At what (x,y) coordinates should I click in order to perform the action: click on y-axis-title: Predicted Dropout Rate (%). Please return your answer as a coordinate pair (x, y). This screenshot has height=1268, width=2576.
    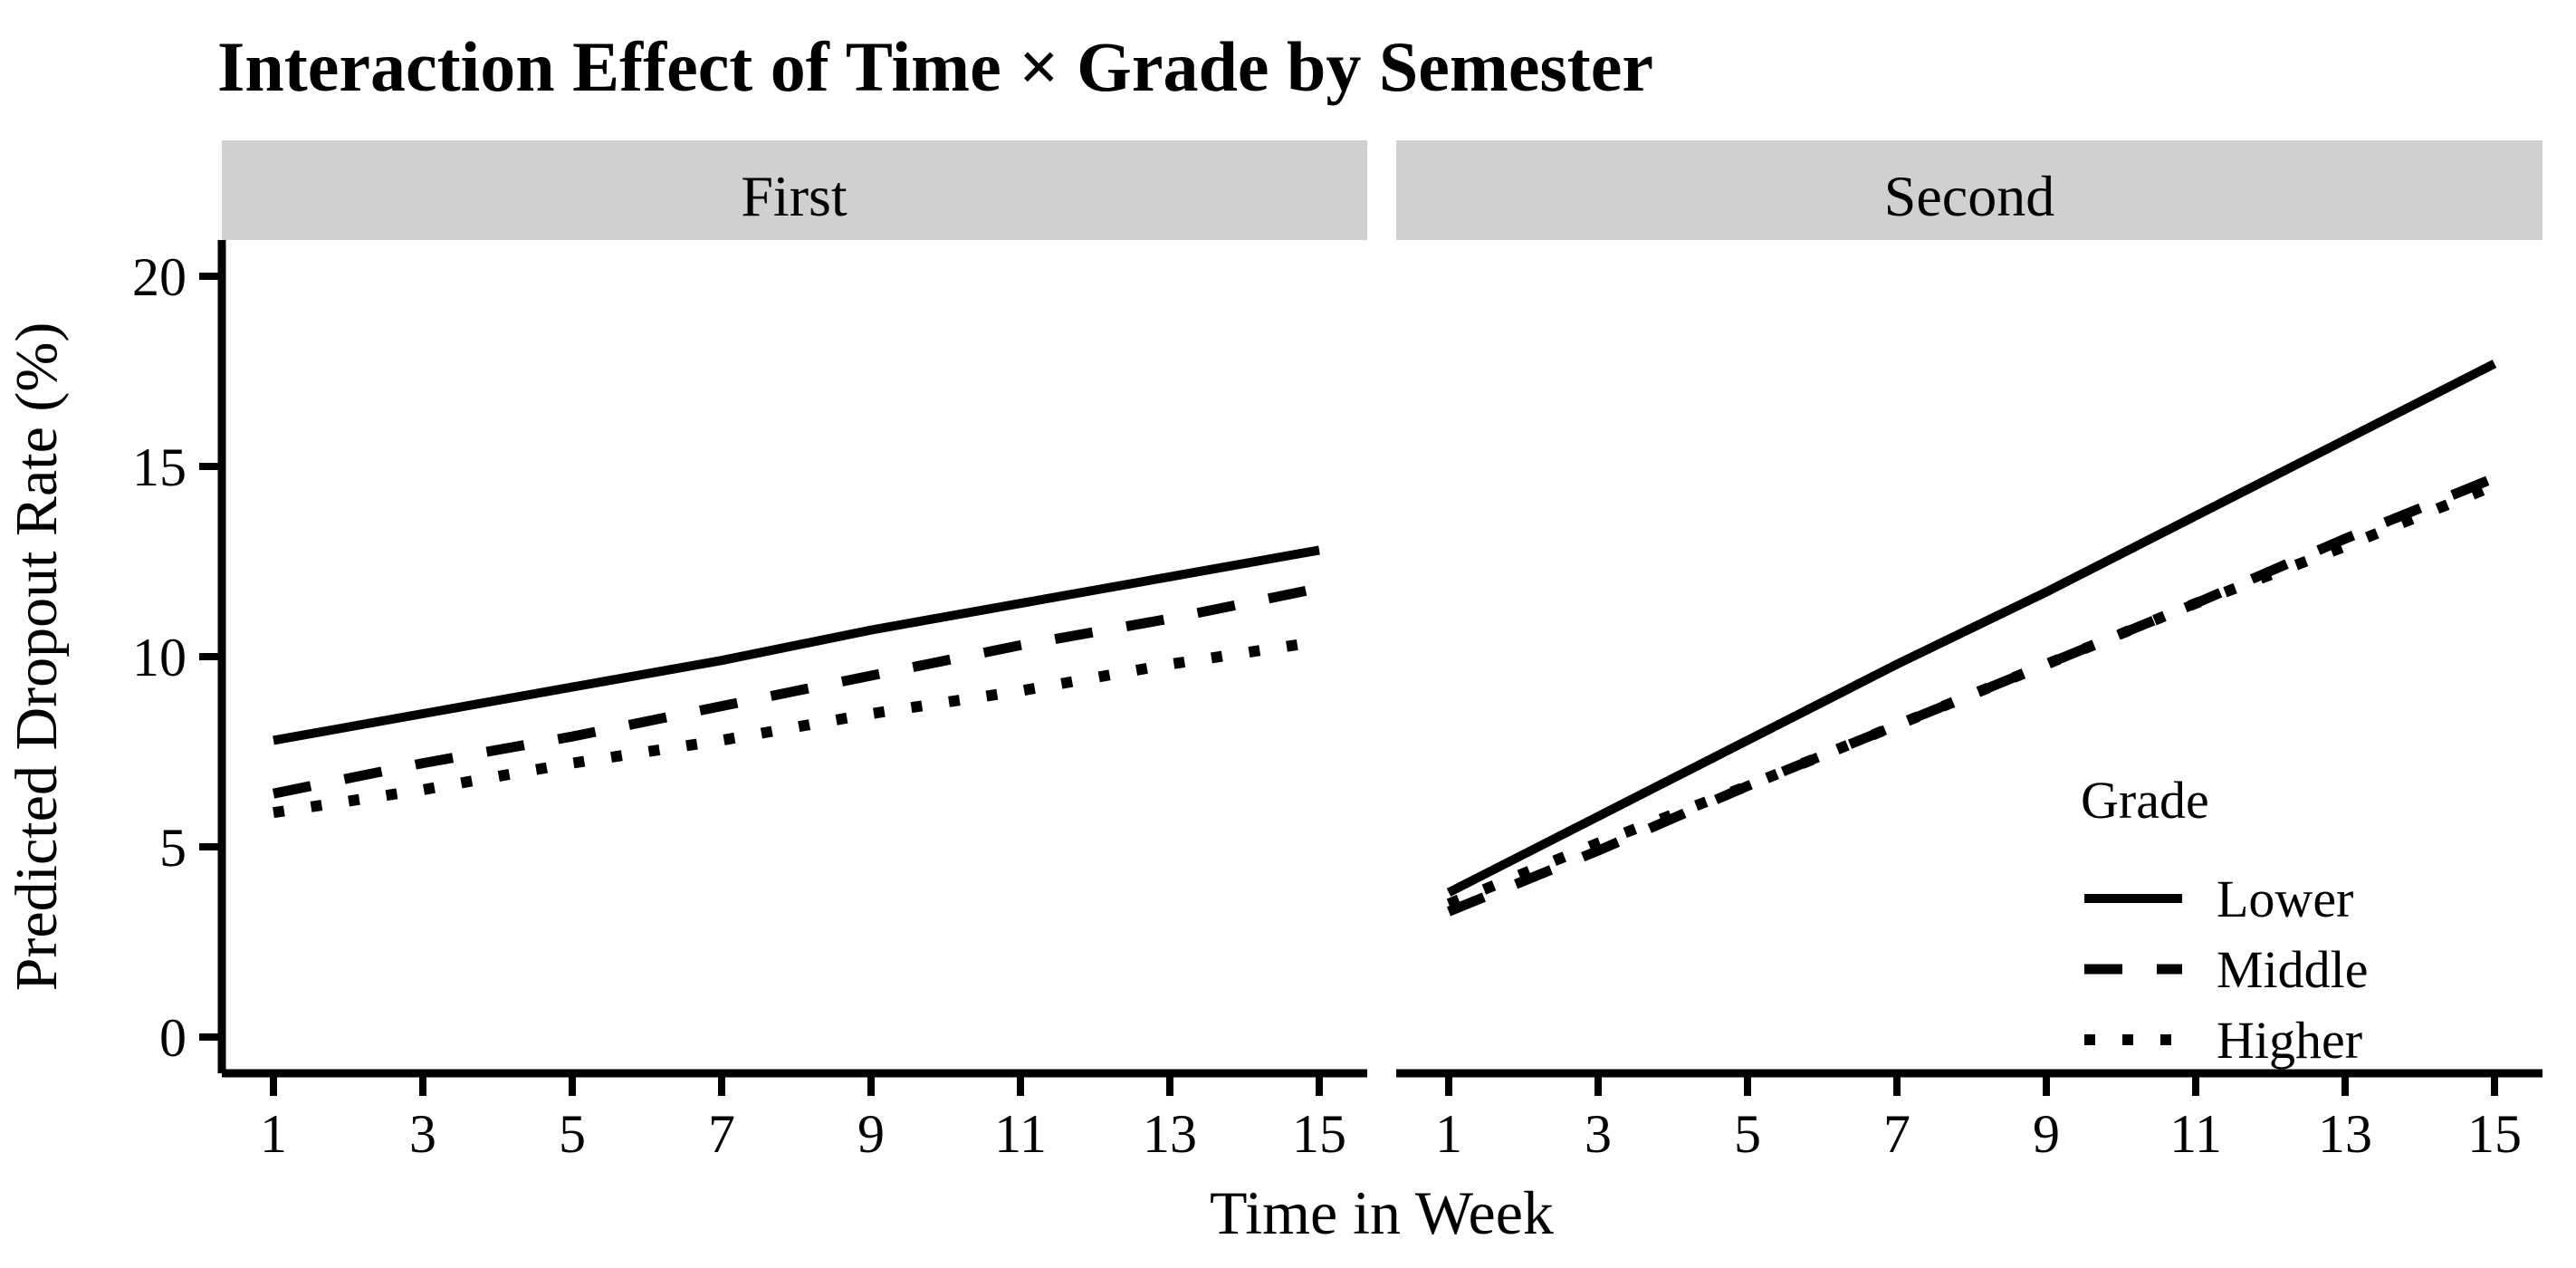
    Looking at the image, I should click on (37, 657).